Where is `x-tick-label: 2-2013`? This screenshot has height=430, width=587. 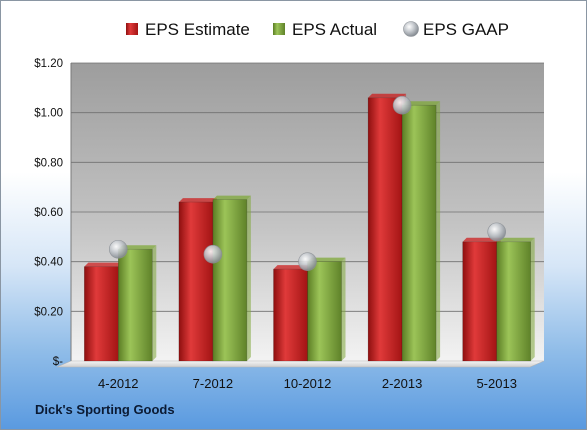 x-tick-label: 2-2013 is located at coordinates (402, 383).